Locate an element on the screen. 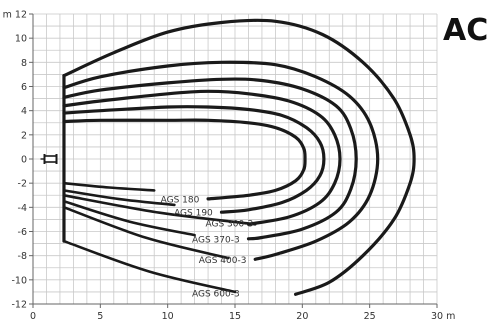 The image size is (490, 324). x-tick-label: 30 m is located at coordinates (443, 316).